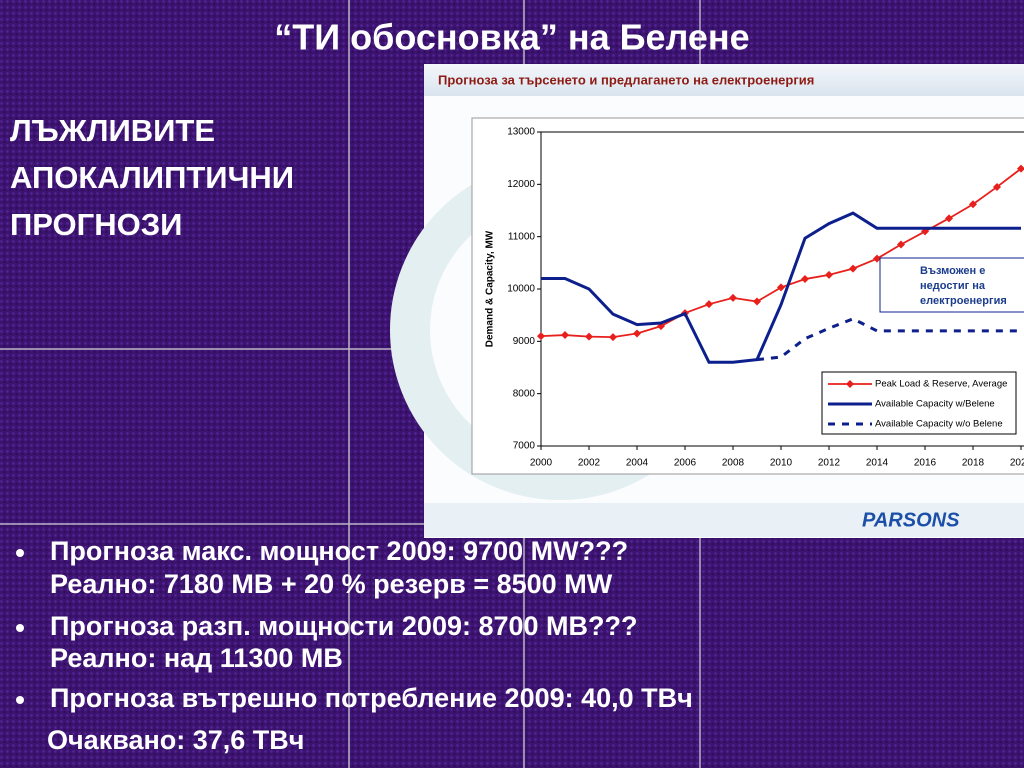  Describe the element at coordinates (175, 740) in the screenshot. I see `note: Очаквано: 37,6 TBч` at that location.